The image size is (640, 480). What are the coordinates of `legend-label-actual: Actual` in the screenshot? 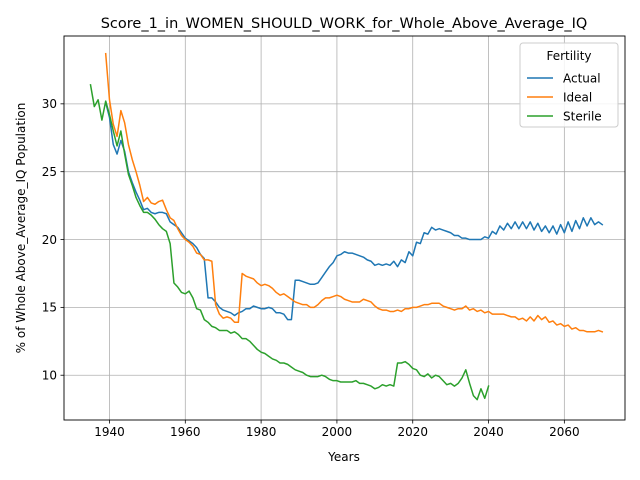 It's located at (582, 78).